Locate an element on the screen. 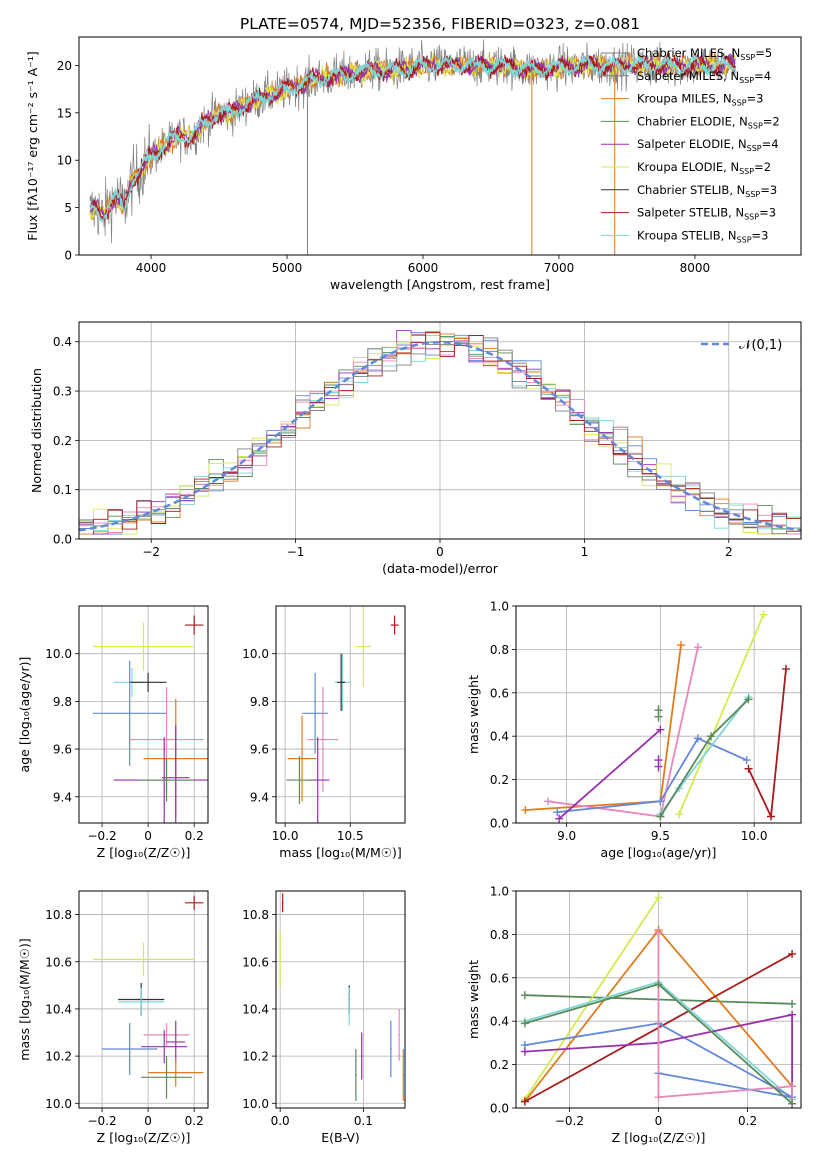 The width and height of the screenshot is (819, 1170). x-tick-label: 5000 is located at coordinates (287, 268).